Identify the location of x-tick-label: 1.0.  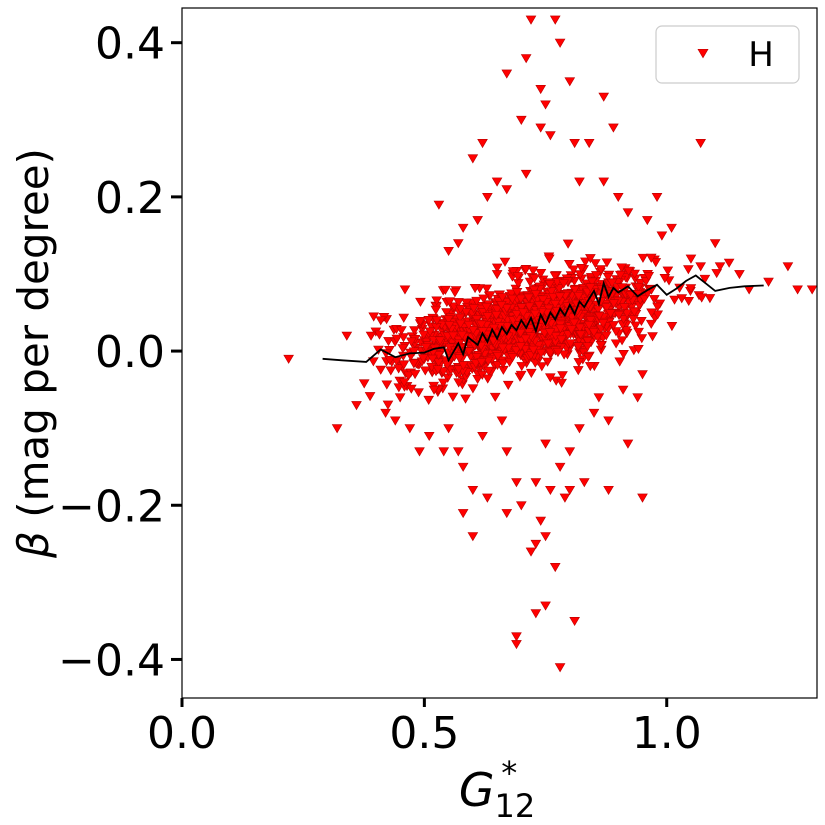
(667, 733).